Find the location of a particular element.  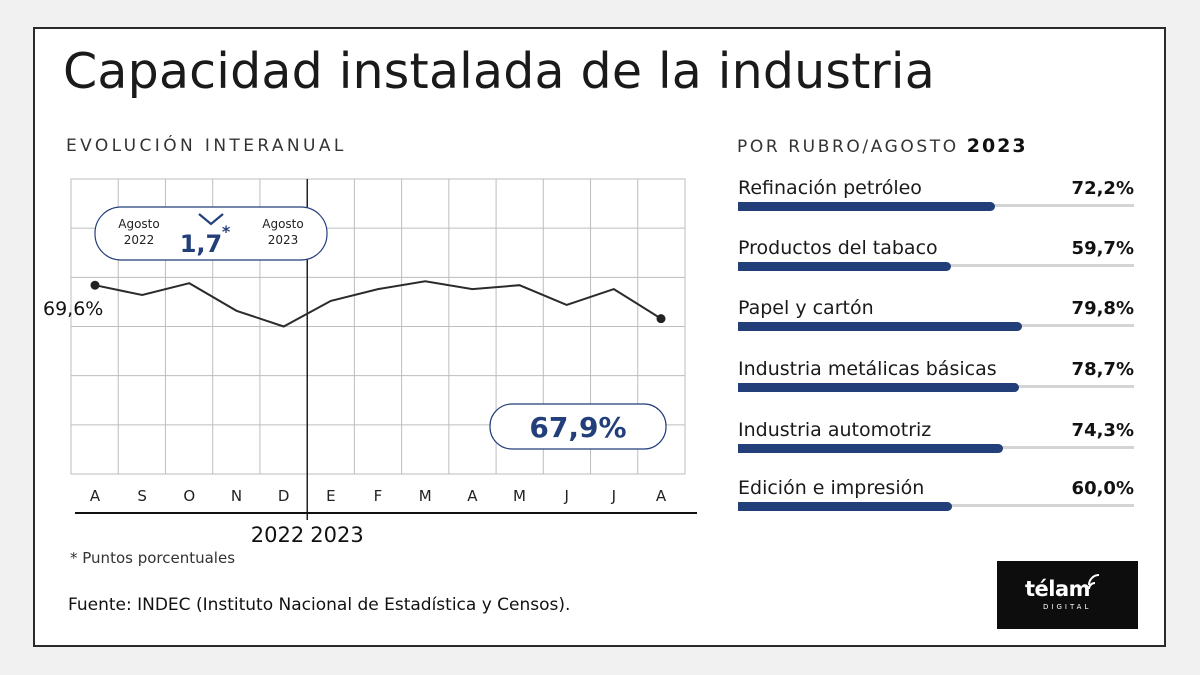

signal-icon is located at coordinates (1094, 582).